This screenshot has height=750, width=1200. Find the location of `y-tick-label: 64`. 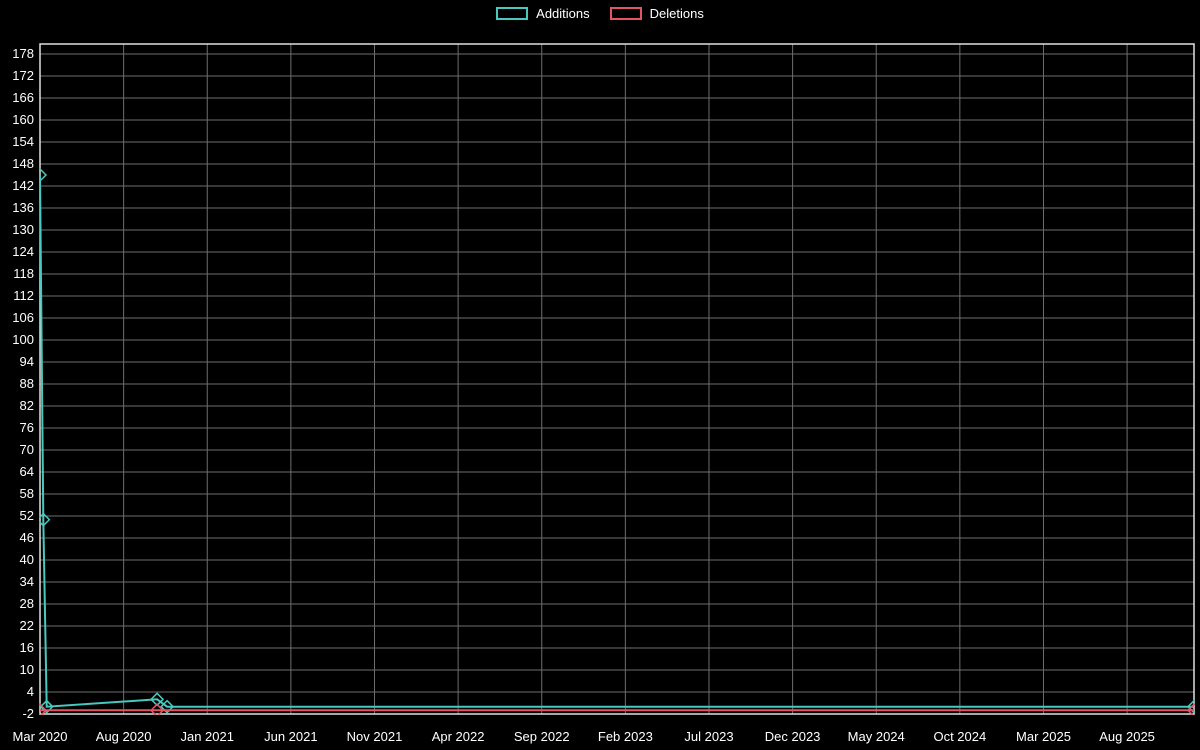

y-tick-label: 64 is located at coordinates (27, 471).